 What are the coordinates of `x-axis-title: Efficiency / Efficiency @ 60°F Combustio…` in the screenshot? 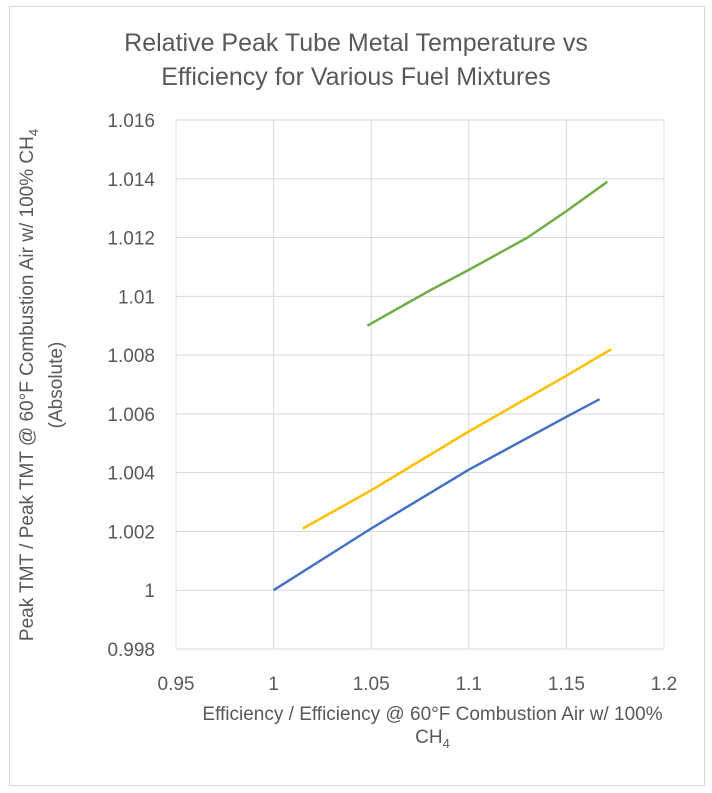 It's located at (432, 729).